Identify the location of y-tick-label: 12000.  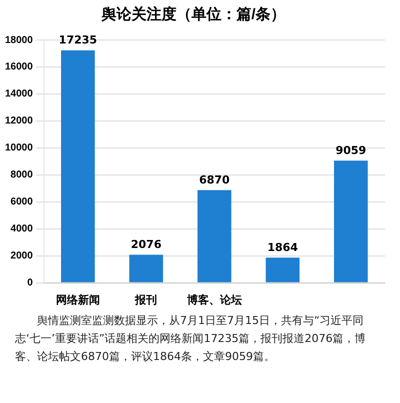
(19, 121).